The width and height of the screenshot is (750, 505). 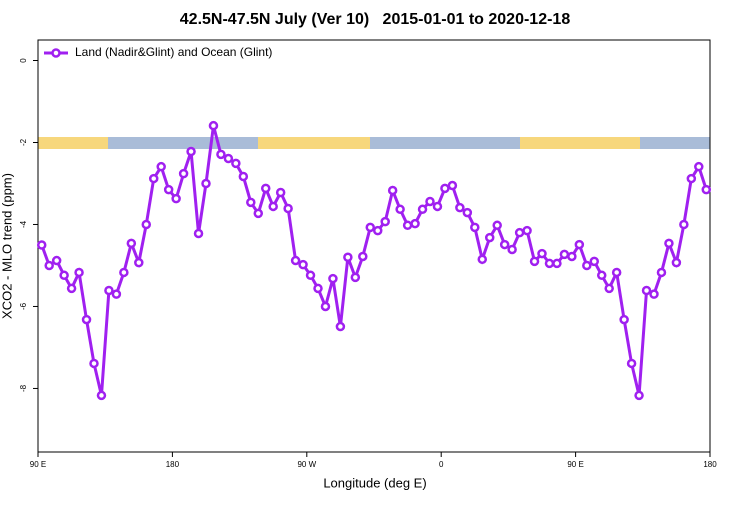 What do you see at coordinates (23, 224) in the screenshot?
I see `y-tick-label: -4` at bounding box center [23, 224].